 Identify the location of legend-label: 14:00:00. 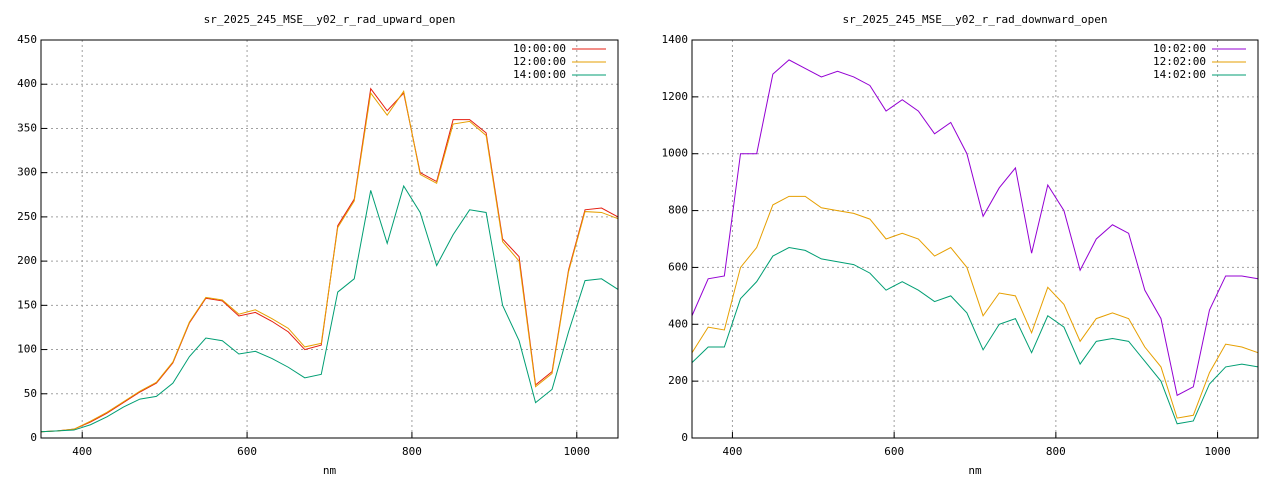
(539, 74).